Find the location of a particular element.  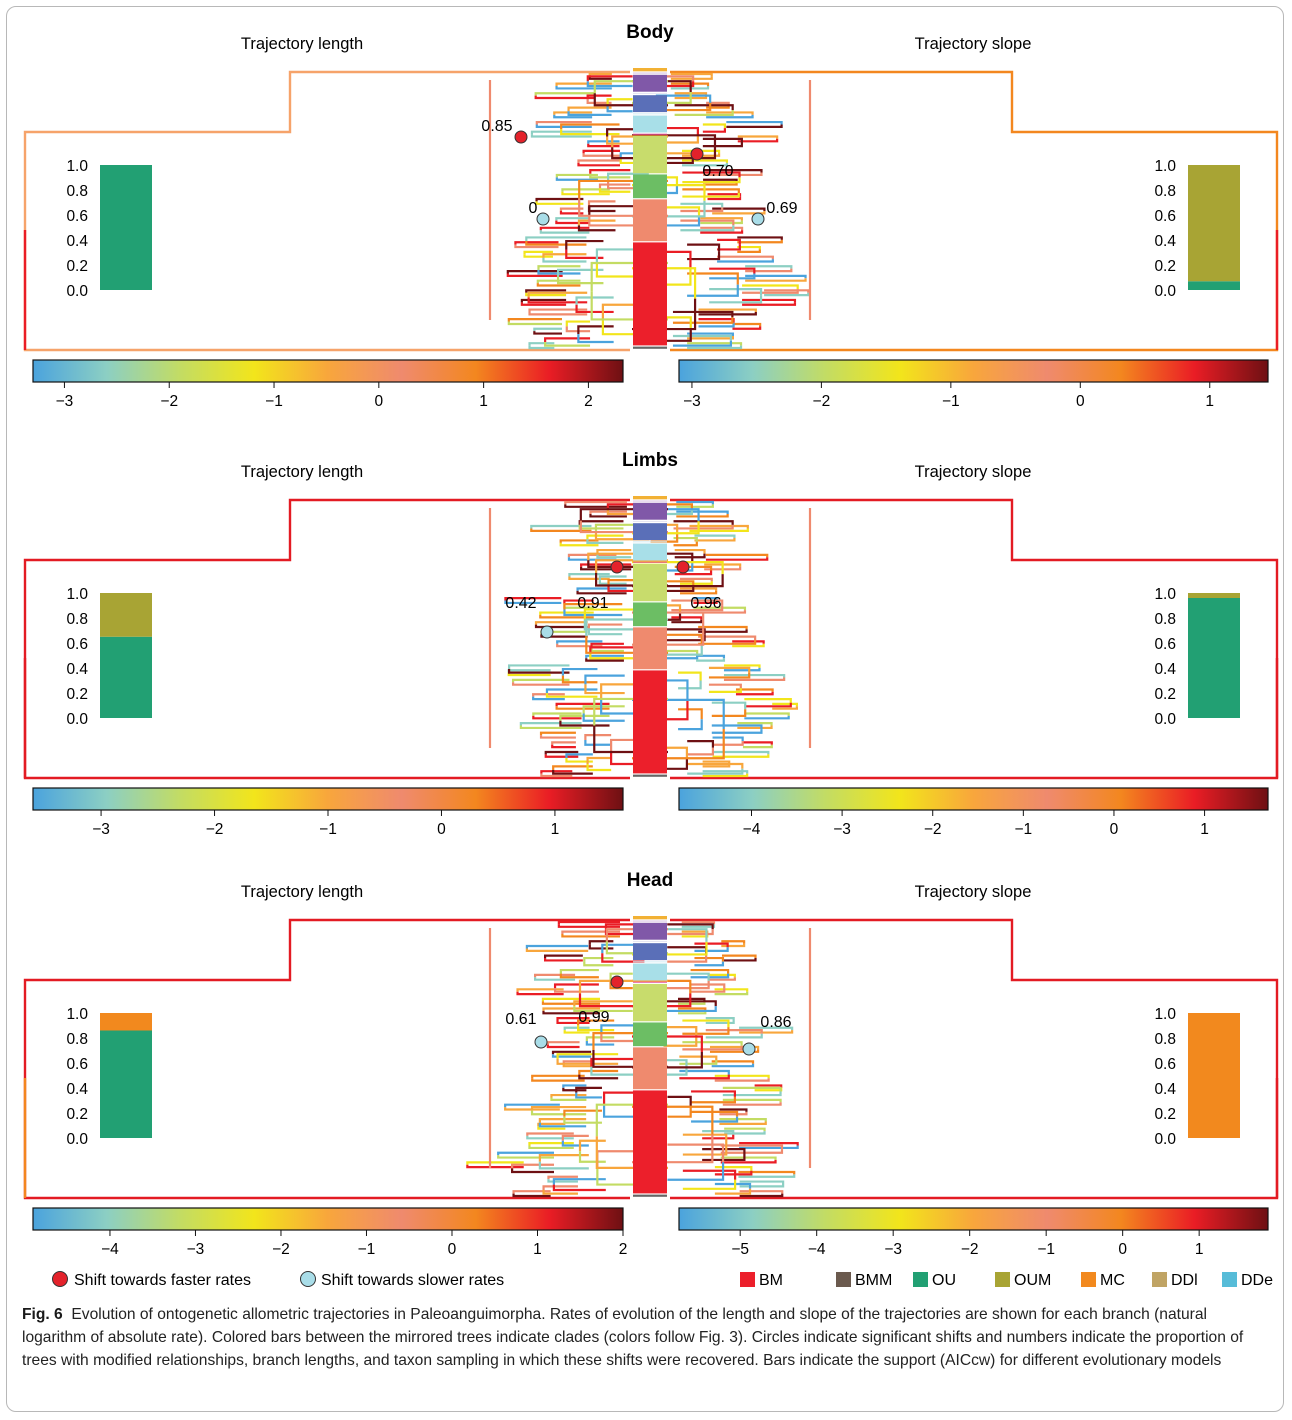

left-trait-label: Trajectory length is located at coordinates (302, 472).